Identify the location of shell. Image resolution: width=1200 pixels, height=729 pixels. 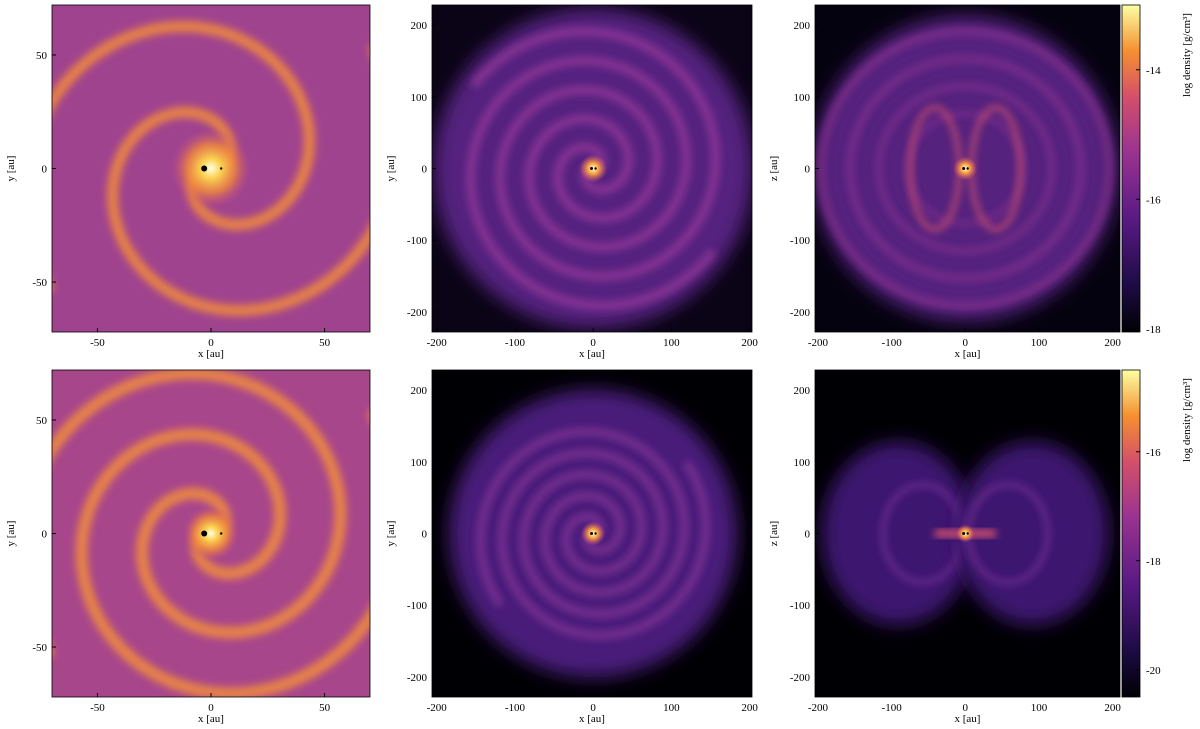
(965, 168).